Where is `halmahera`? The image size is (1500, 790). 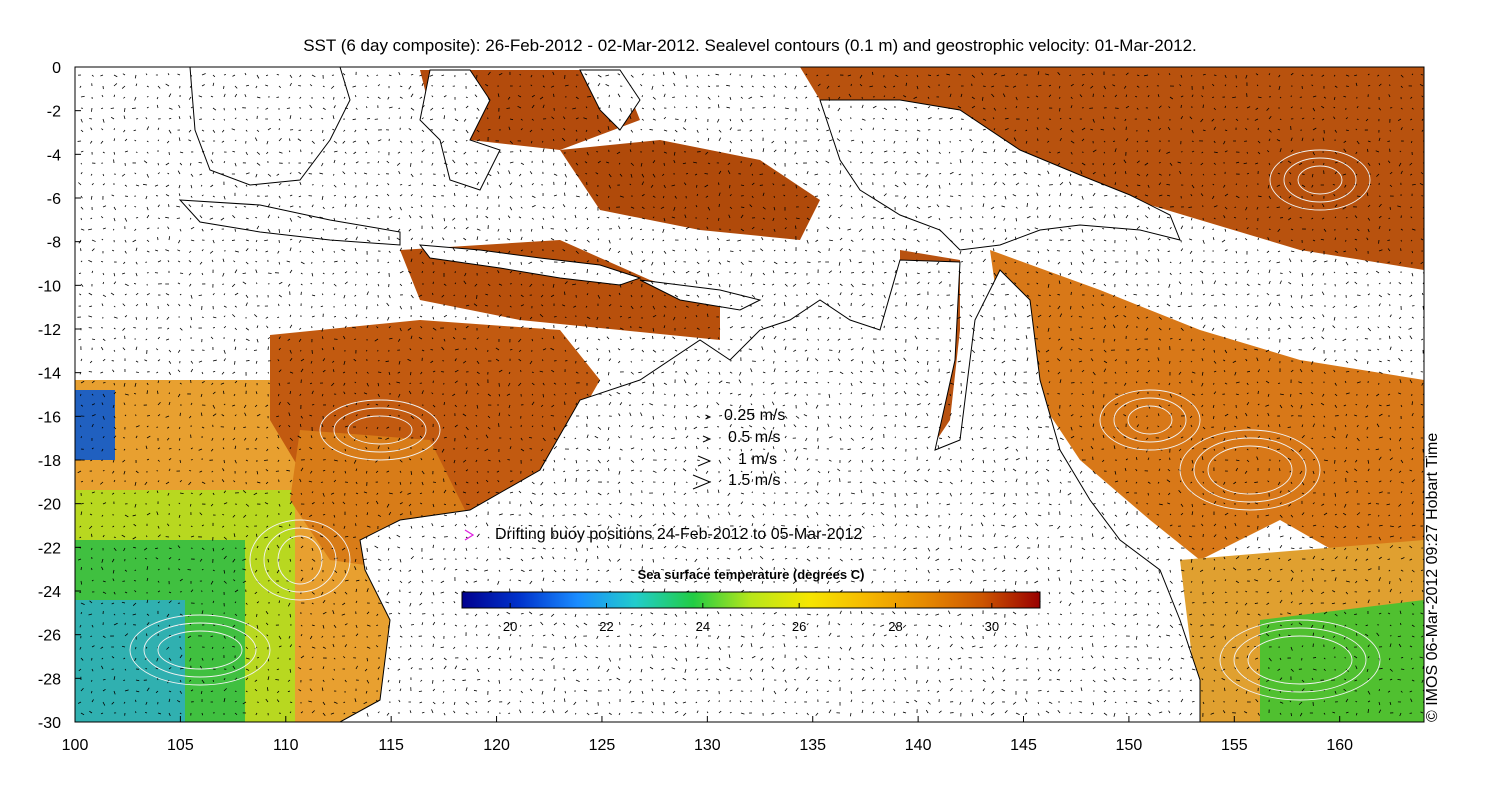 halmahera is located at coordinates (610, 100).